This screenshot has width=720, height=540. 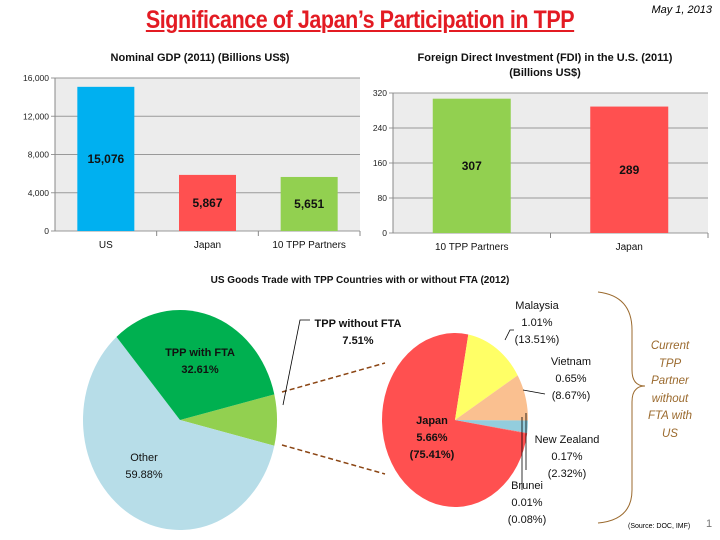 What do you see at coordinates (36, 116) in the screenshot?
I see `gdp-tick-label: 12,000` at bounding box center [36, 116].